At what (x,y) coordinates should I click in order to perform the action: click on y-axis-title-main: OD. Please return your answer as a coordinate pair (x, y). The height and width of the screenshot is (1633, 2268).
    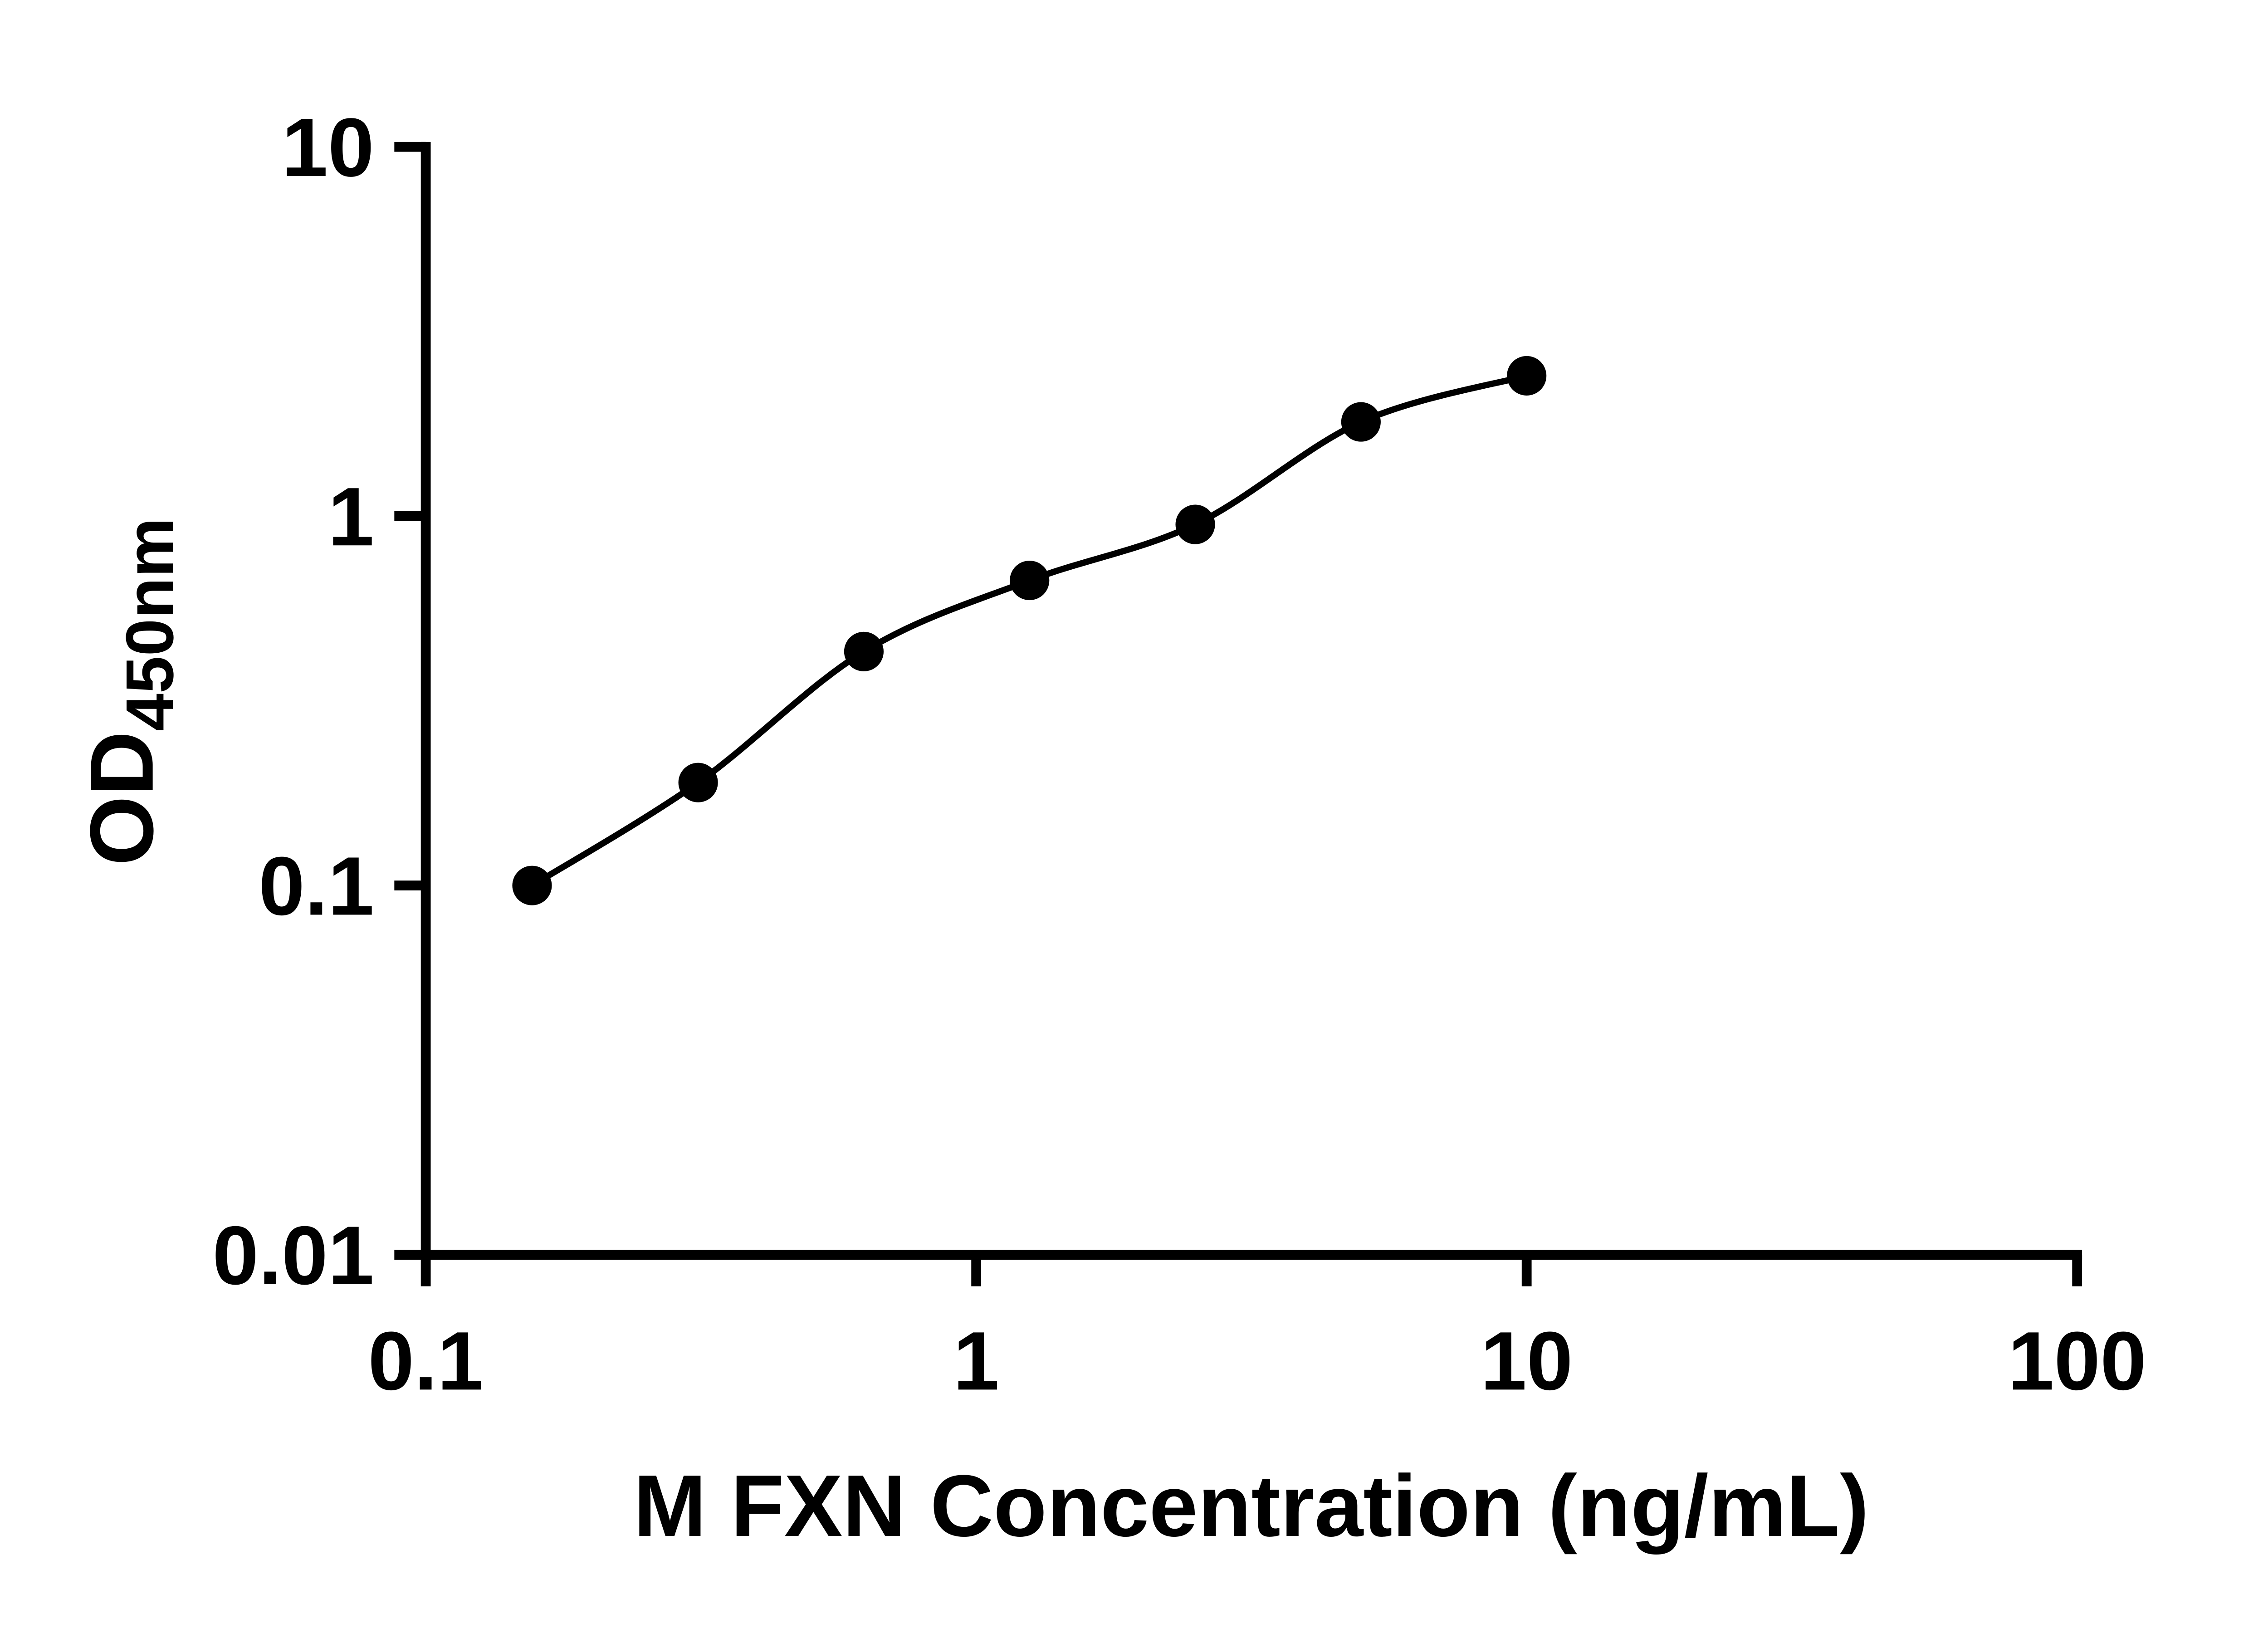
    Looking at the image, I should click on (122, 798).